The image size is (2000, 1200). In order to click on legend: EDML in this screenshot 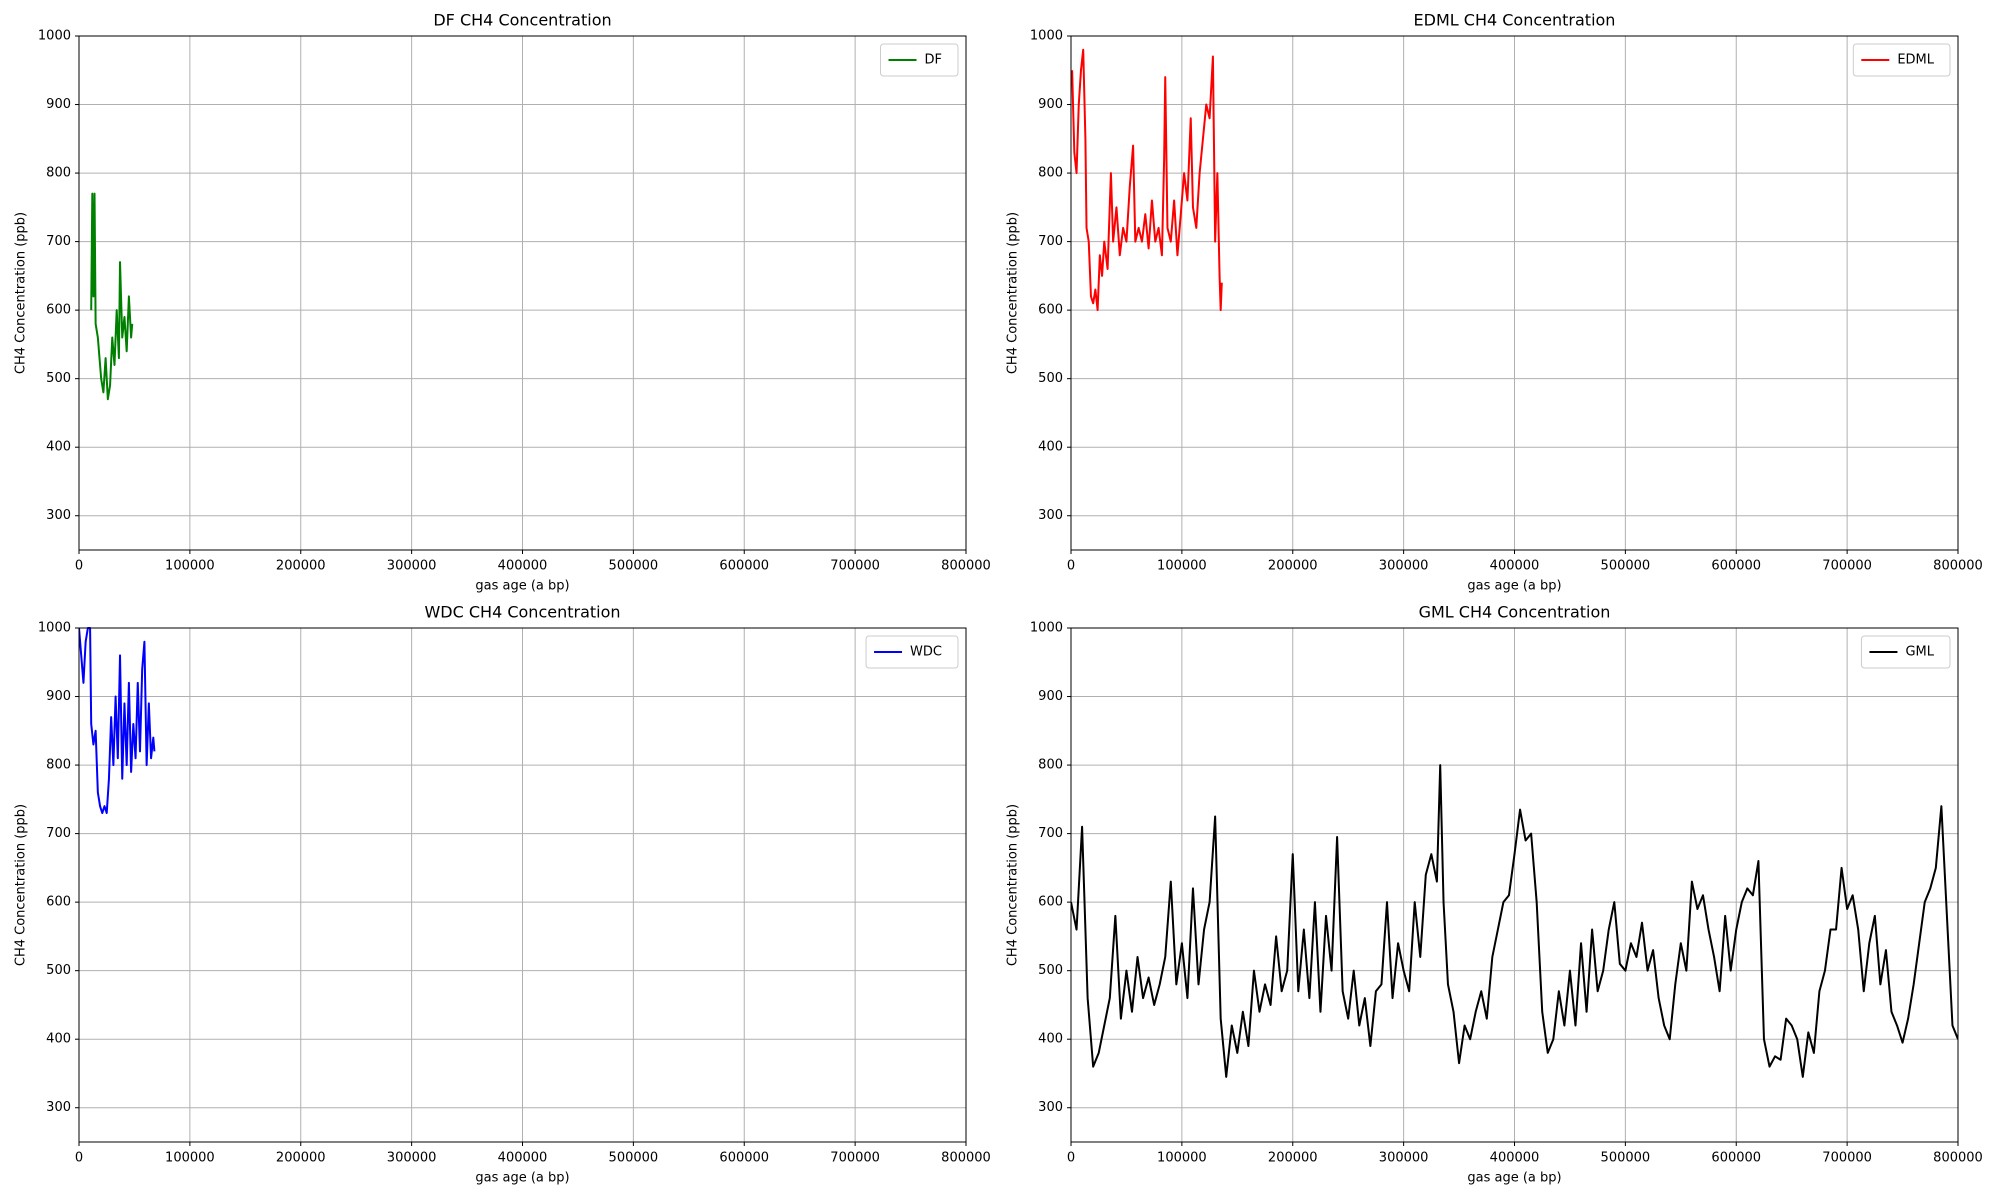, I will do `click(1901, 60)`.